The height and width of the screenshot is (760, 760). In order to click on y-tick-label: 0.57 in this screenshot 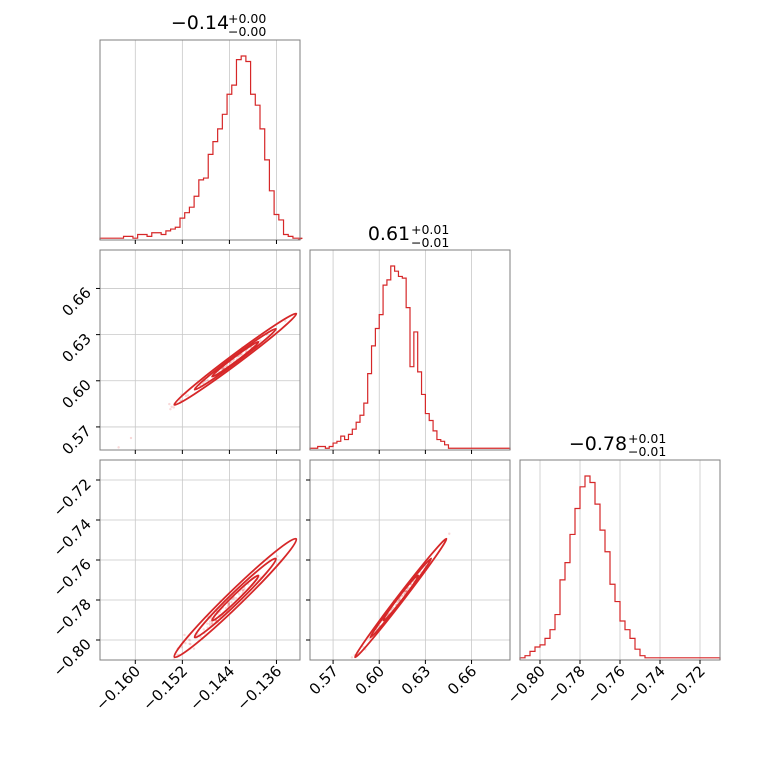, I will do `click(76, 440)`.